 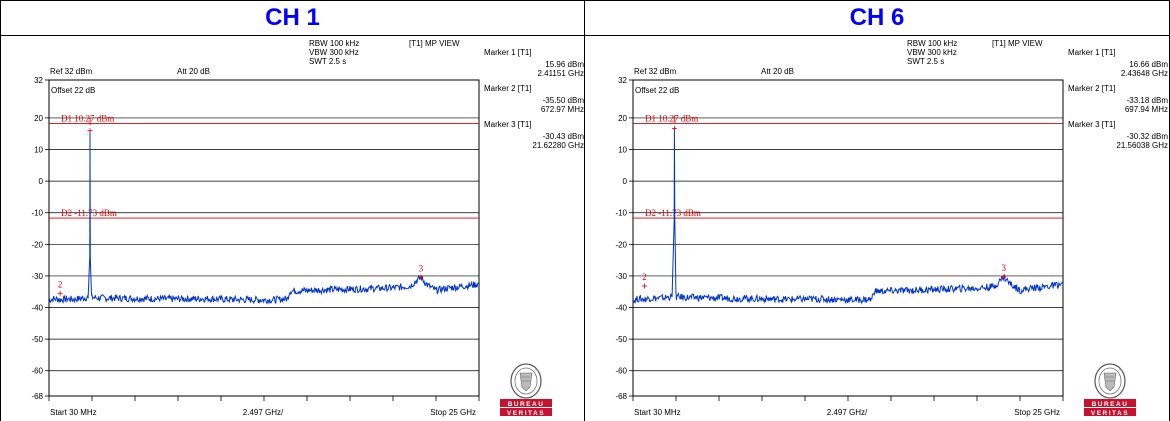 What do you see at coordinates (1142, 145) in the screenshot?
I see `marker3-freq: 21.56038 GHz` at bounding box center [1142, 145].